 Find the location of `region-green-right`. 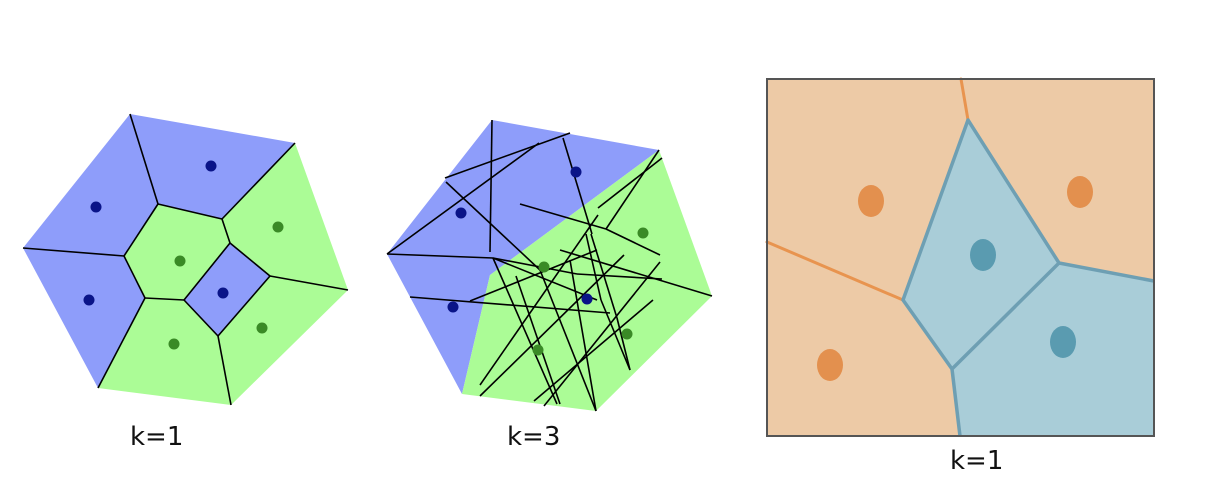

region-green-right is located at coordinates (285, 216).